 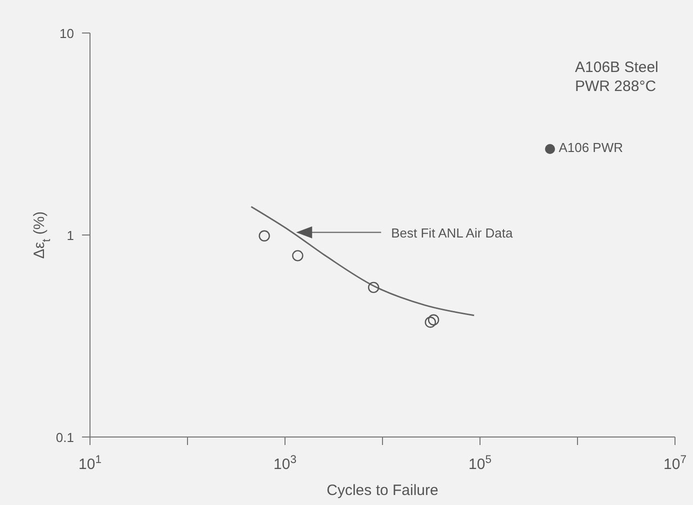 I want to click on x-tick-label: 10$^{5}$, so click(x=480, y=463).